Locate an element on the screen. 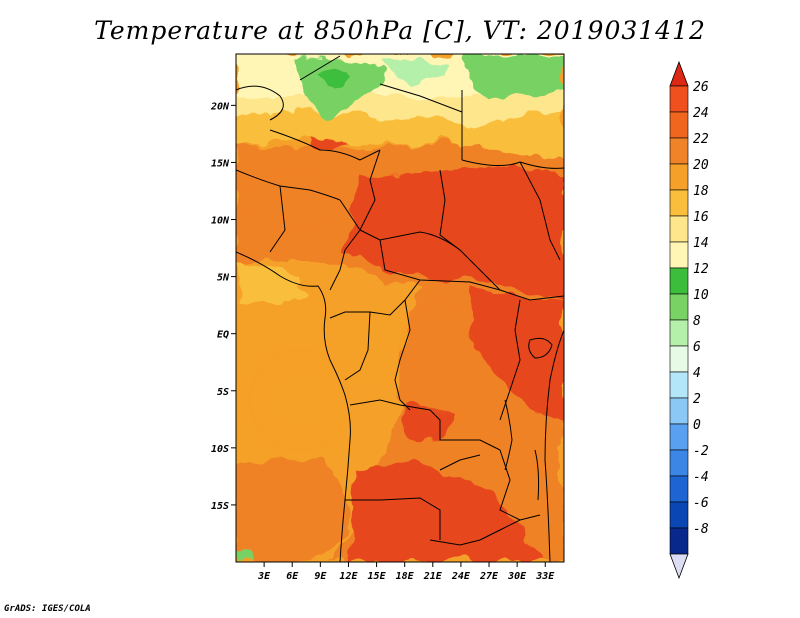  field-24-26-north is located at coordinates (454, 233).